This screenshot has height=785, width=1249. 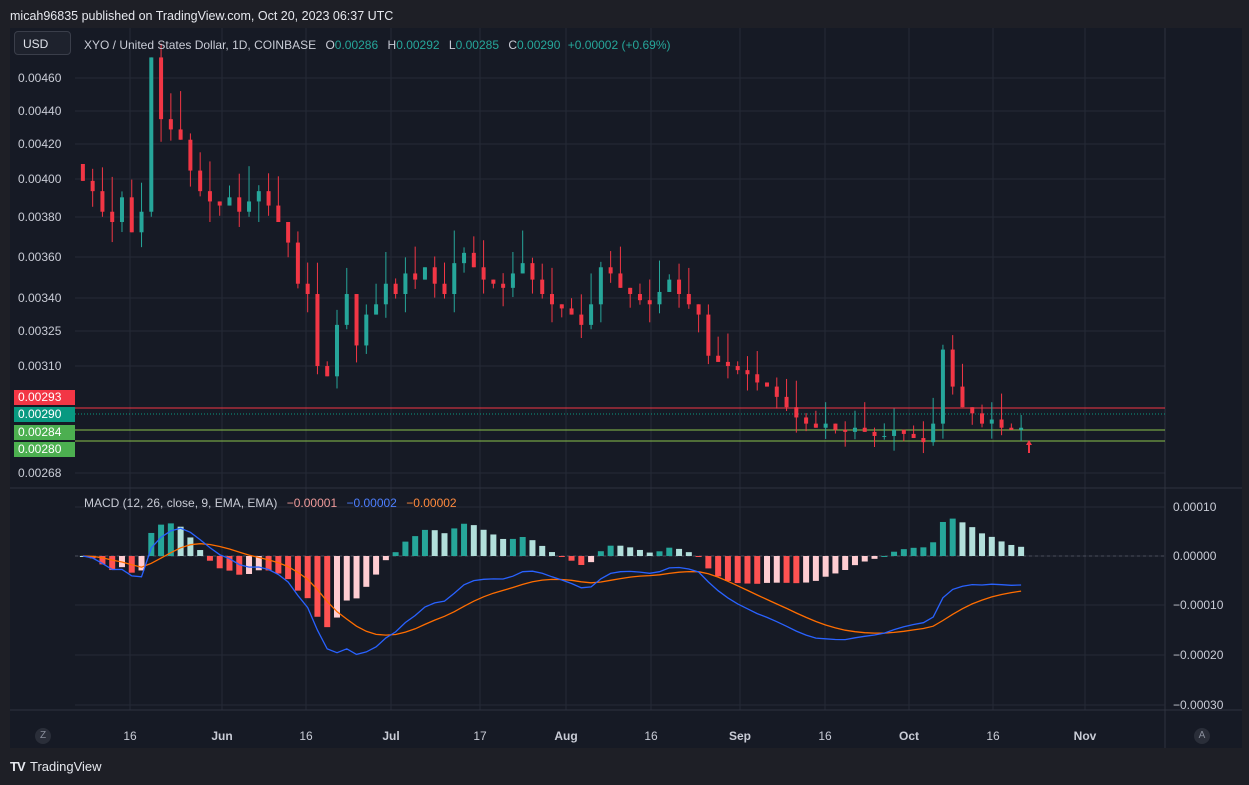 What do you see at coordinates (40, 144) in the screenshot?
I see `price-axis-label: 0.00420` at bounding box center [40, 144].